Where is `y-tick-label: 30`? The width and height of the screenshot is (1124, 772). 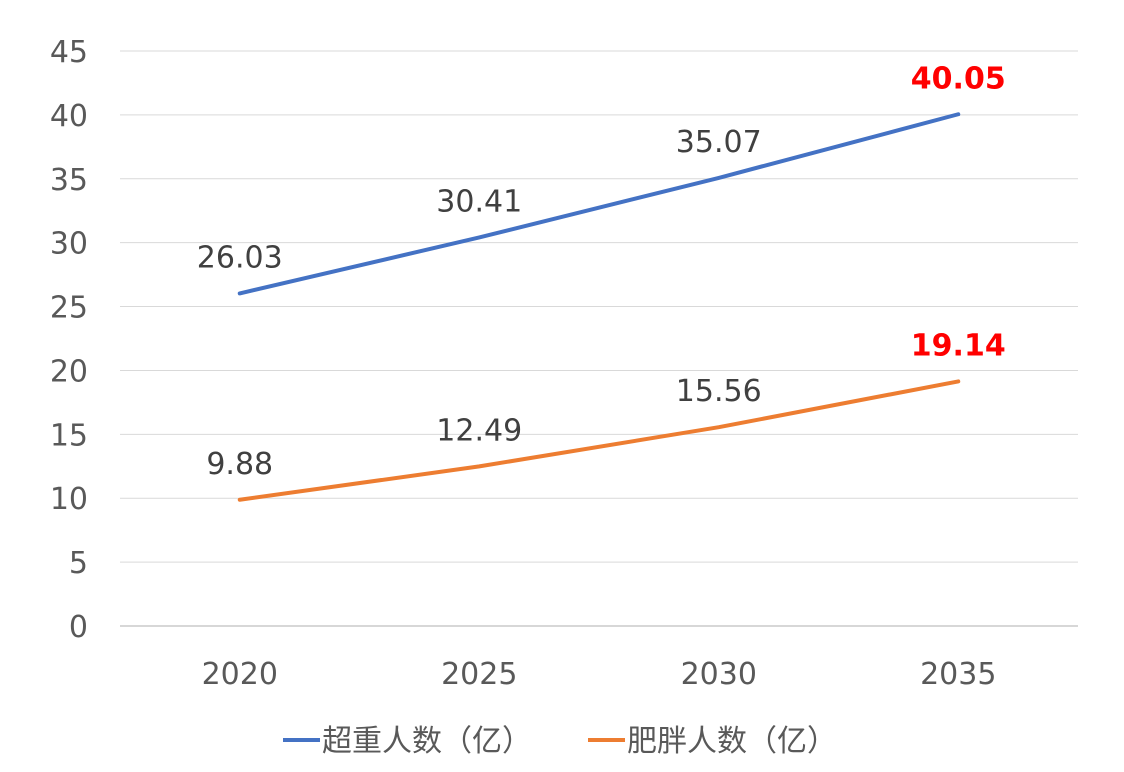 y-tick-label: 30 is located at coordinates (69, 244).